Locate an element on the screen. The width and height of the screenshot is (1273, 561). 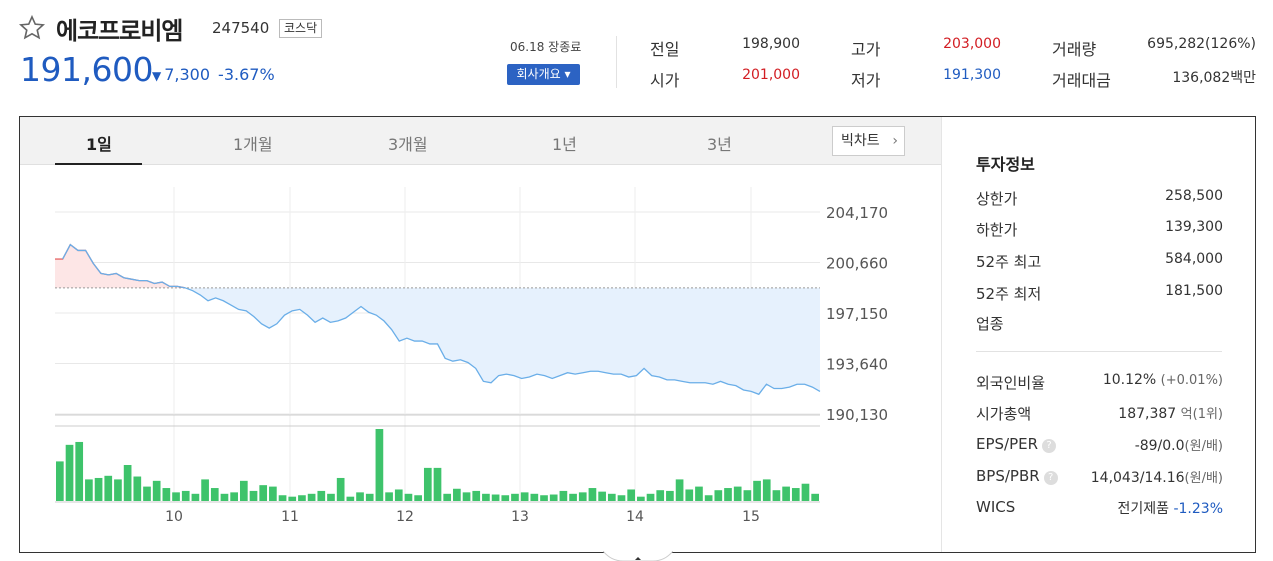
active-tab-indicator is located at coordinates (98, 164).